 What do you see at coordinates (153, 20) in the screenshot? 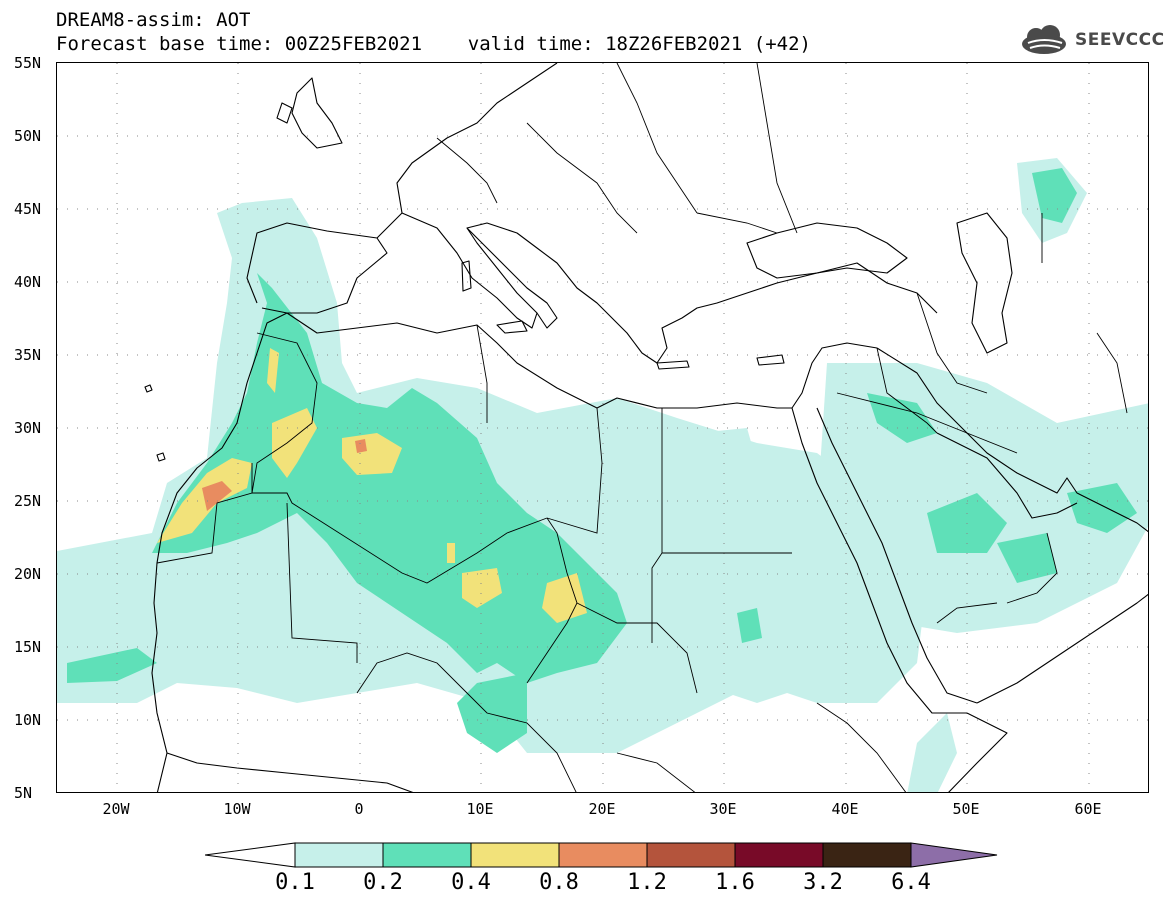
I see `map-title: DREAM8-assim: AOT` at bounding box center [153, 20].